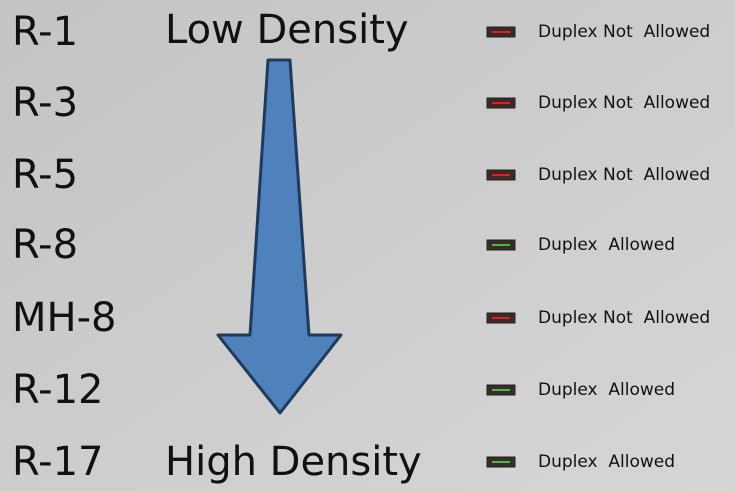 The width and height of the screenshot is (735, 491). What do you see at coordinates (293, 462) in the screenshot?
I see `high-density-label: High Density` at bounding box center [293, 462].